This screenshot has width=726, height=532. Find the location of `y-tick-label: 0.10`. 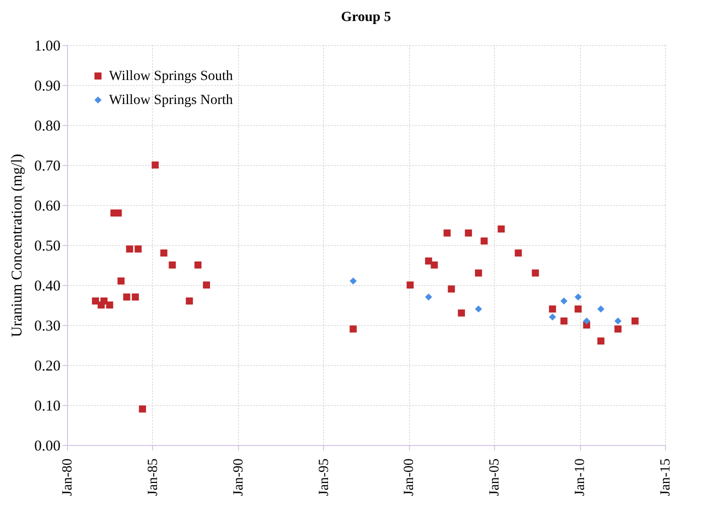

y-tick-label: 0.10 is located at coordinates (47, 406).